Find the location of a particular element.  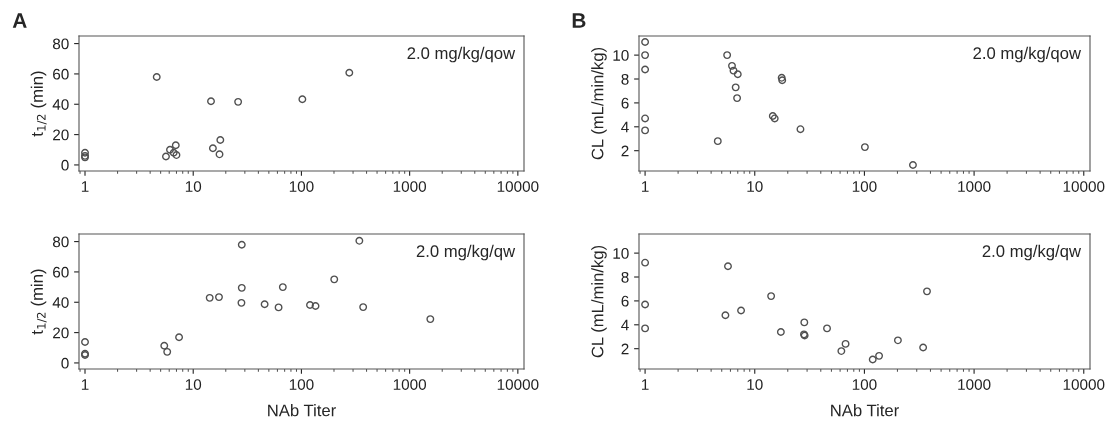

chart-title: B is located at coordinates (579, 20).